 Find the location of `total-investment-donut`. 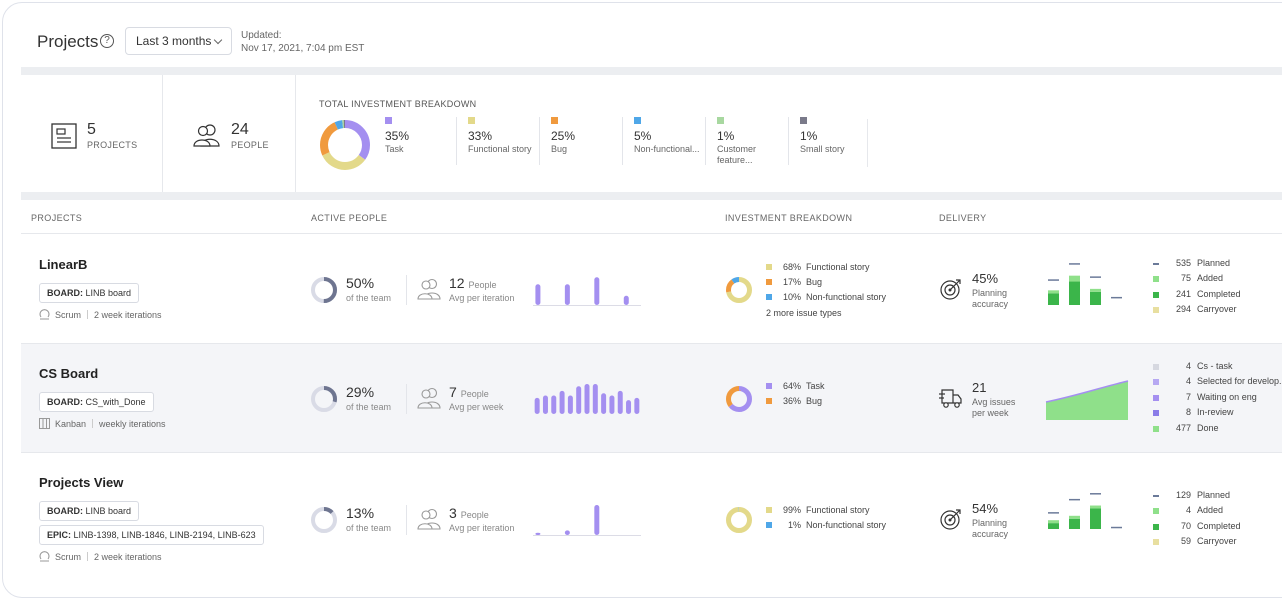

total-investment-donut is located at coordinates (345, 145).